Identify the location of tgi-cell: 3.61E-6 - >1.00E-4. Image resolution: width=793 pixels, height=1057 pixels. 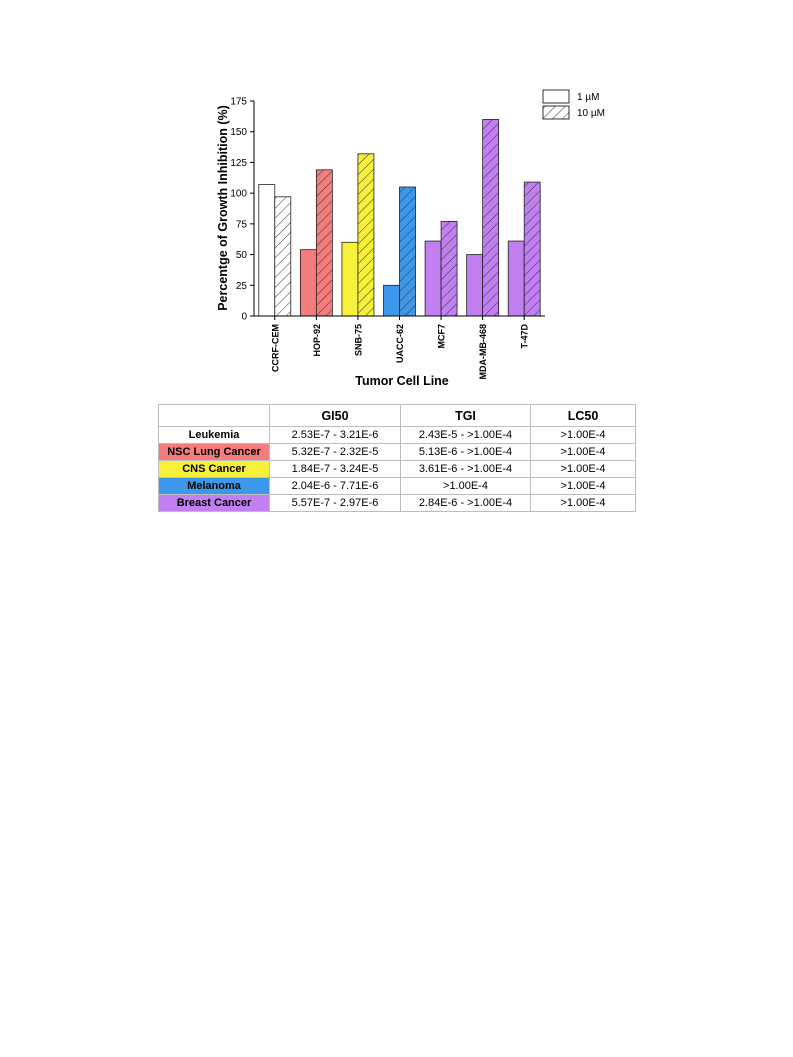
(465, 469).